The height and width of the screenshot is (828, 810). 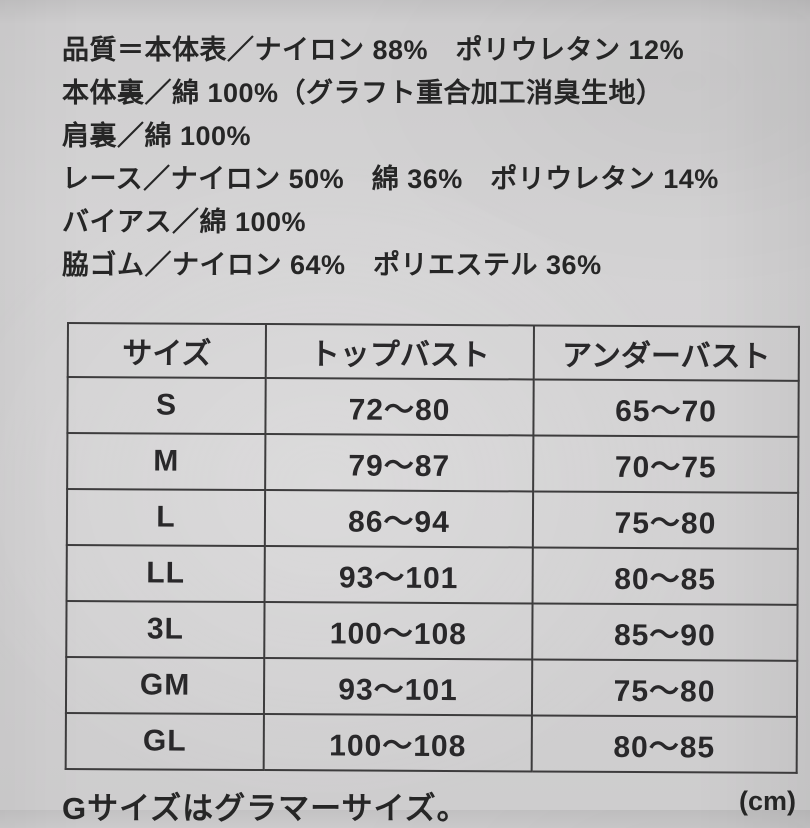 I want to click on table-header-row: サイズ トップバスト アンダーバスト, so click(x=433, y=352).